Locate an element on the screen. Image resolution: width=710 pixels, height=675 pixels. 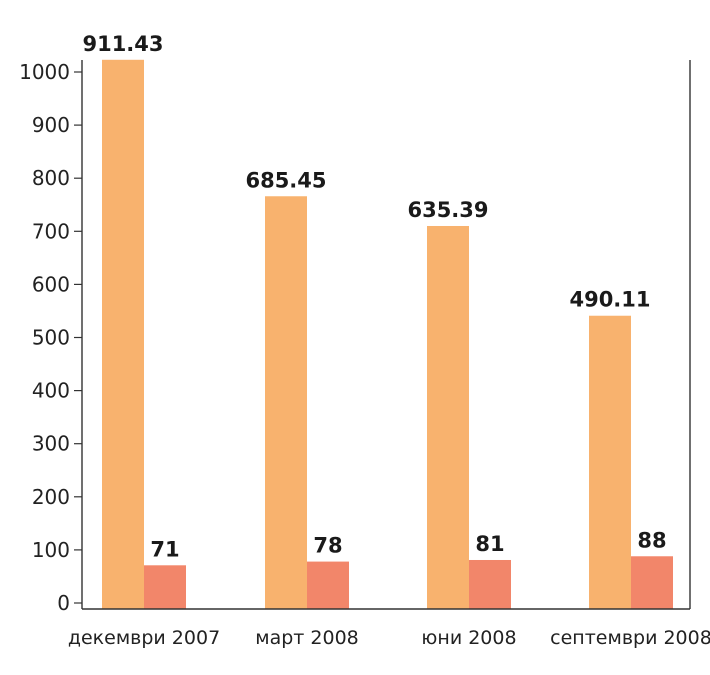
data-label: 490.11 is located at coordinates (609, 300).